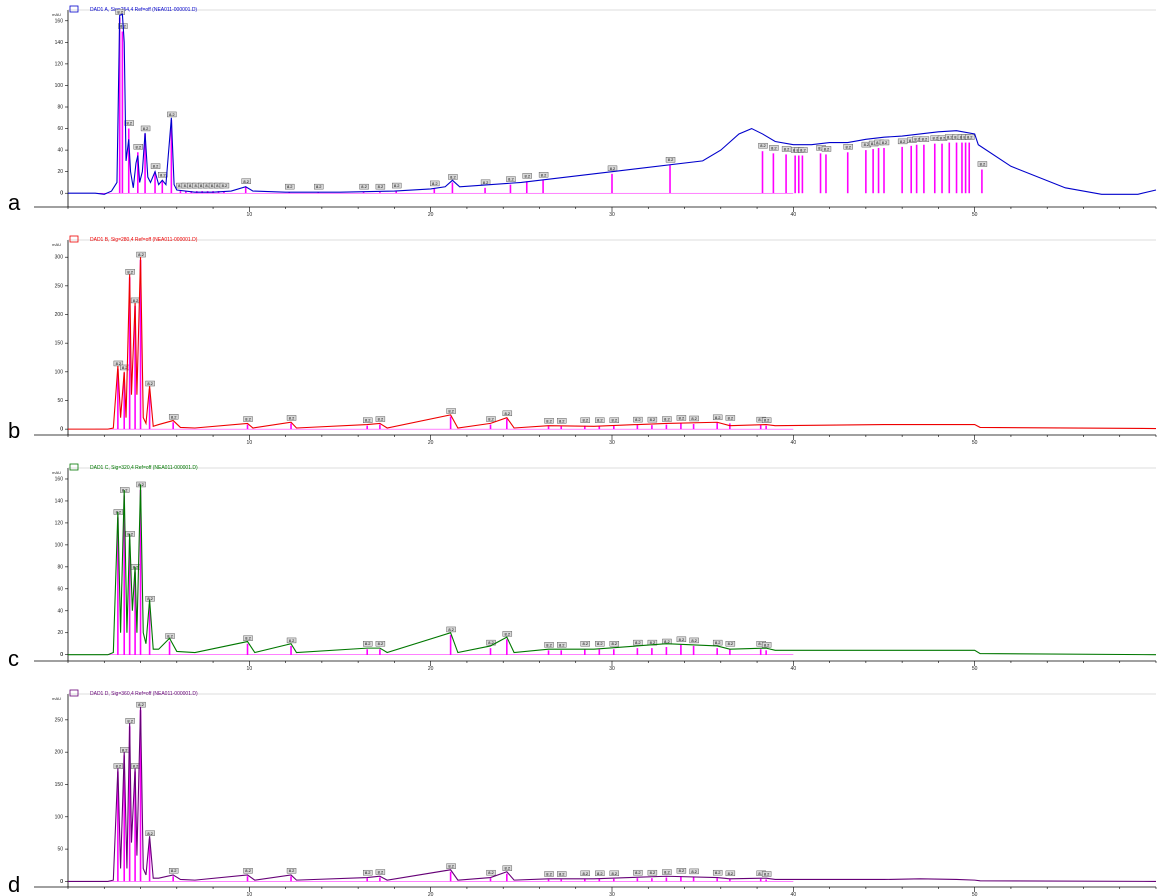  What do you see at coordinates (56, 14) in the screenshot?
I see `y-axis-label: mAU` at bounding box center [56, 14].